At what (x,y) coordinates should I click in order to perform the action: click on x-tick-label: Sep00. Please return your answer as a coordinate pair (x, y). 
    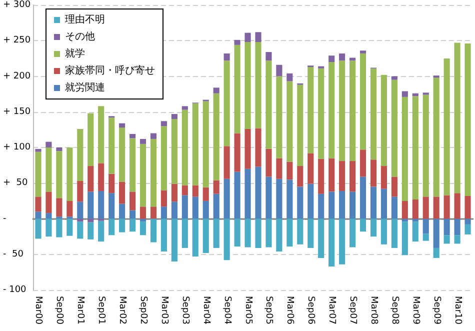
    Looking at the image, I should click on (59, 310).